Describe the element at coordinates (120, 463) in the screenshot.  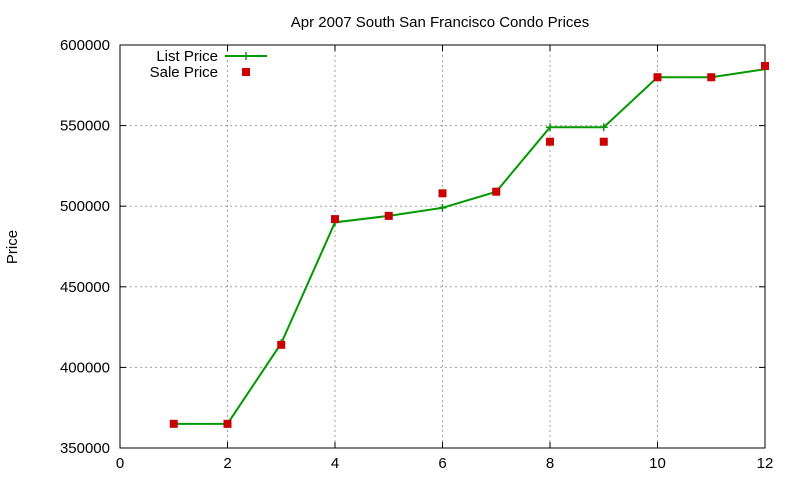
I see `x-tick-label: 0` at that location.